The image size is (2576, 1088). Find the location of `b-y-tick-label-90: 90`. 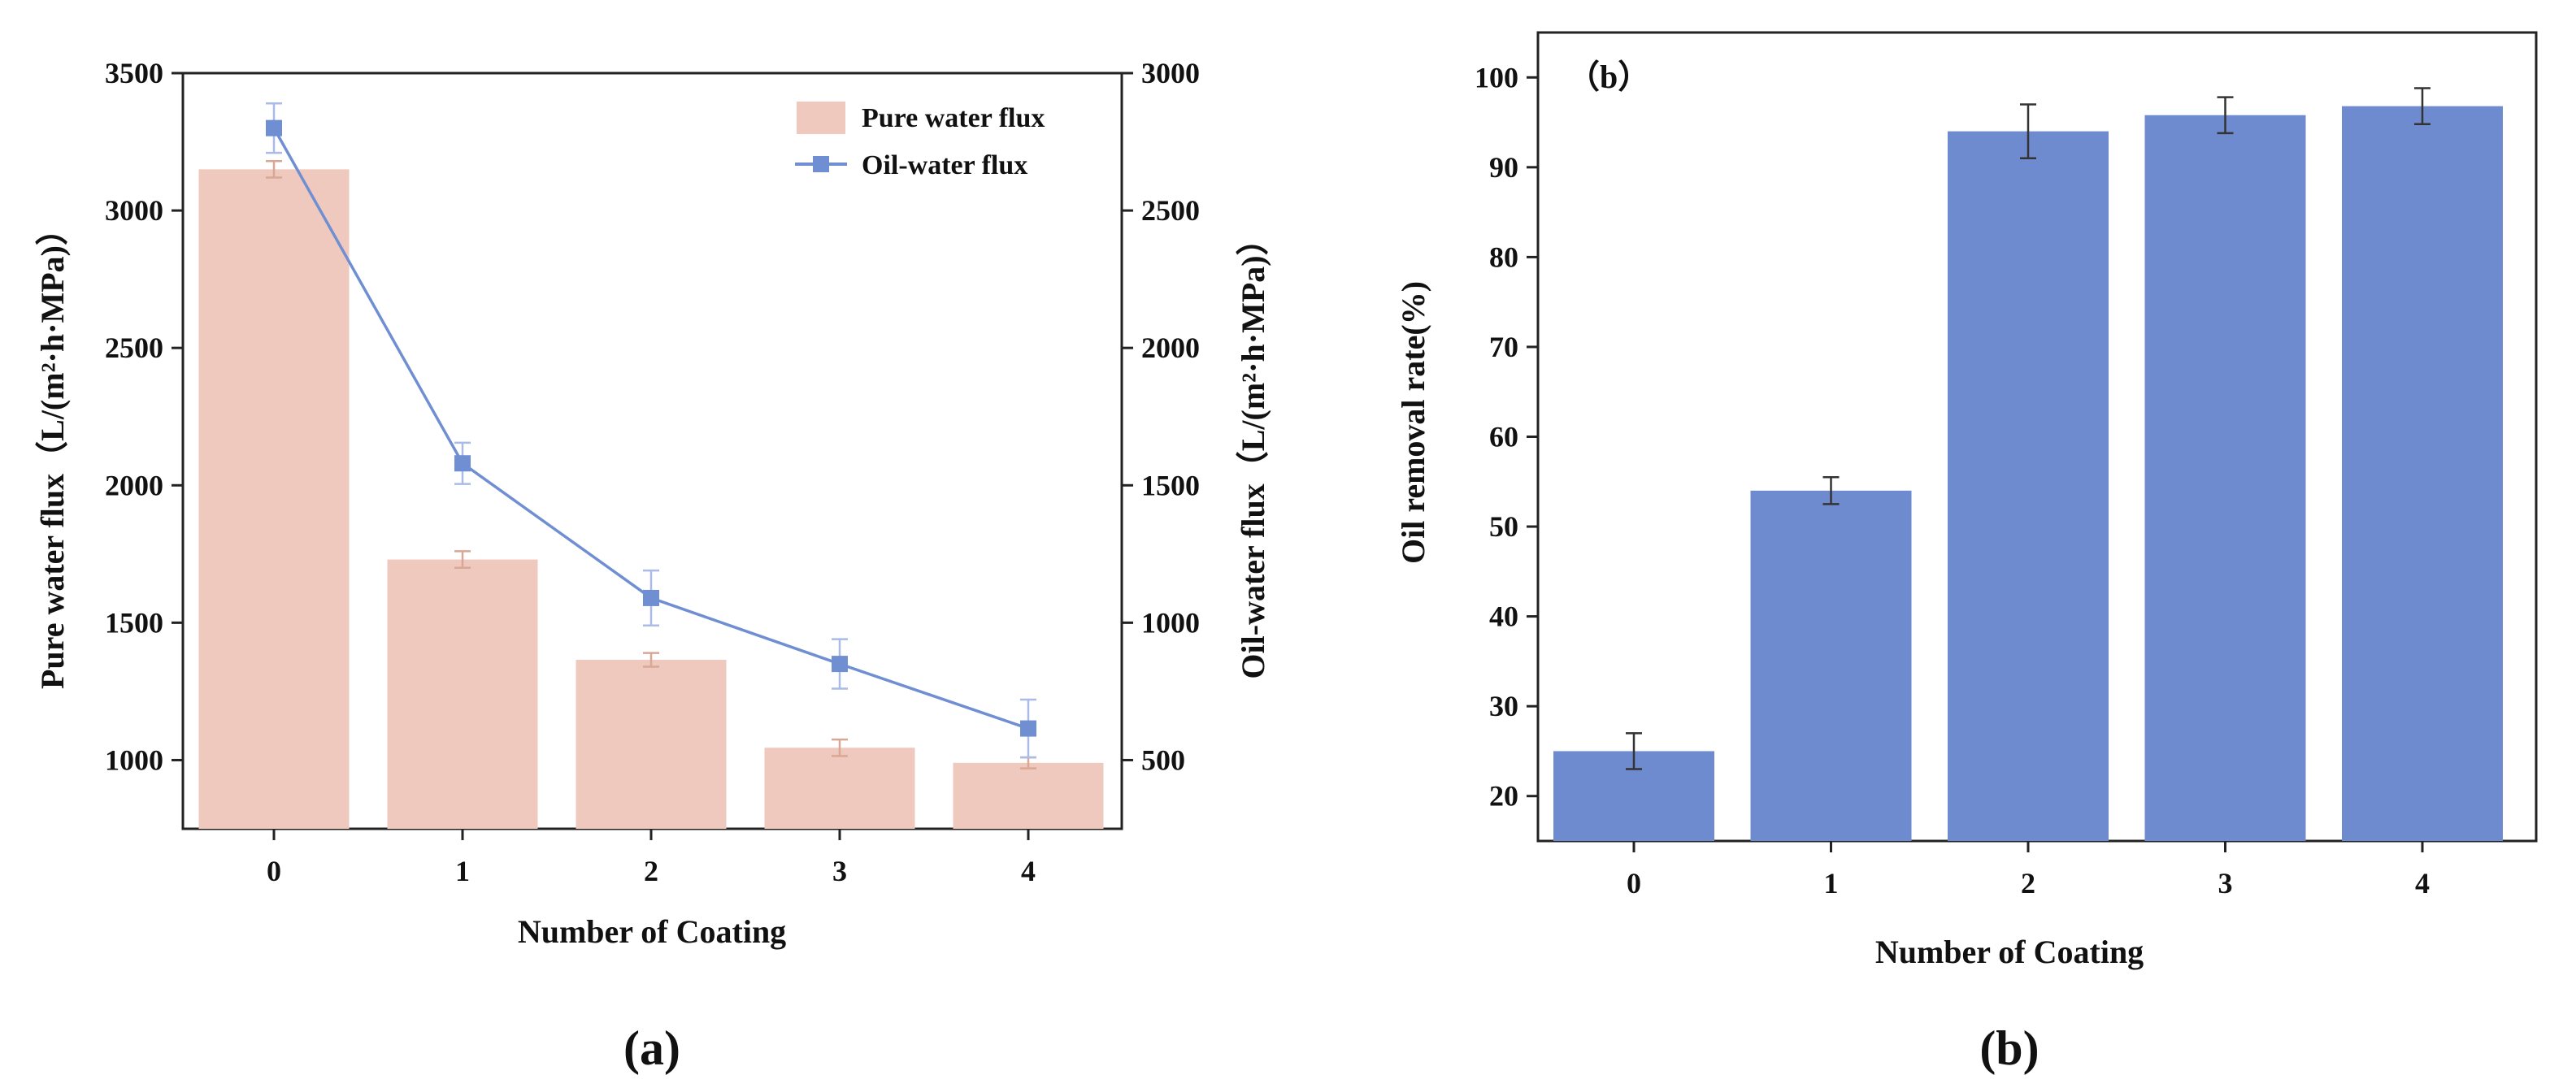

b-y-tick-label-90: 90 is located at coordinates (1503, 167).